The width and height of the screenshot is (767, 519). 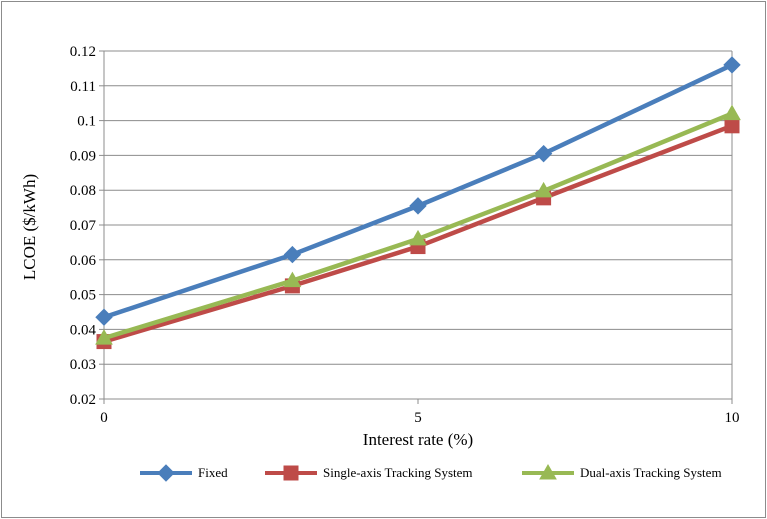 What do you see at coordinates (418, 439) in the screenshot?
I see `x-axis-title: Interest rate (%)` at bounding box center [418, 439].